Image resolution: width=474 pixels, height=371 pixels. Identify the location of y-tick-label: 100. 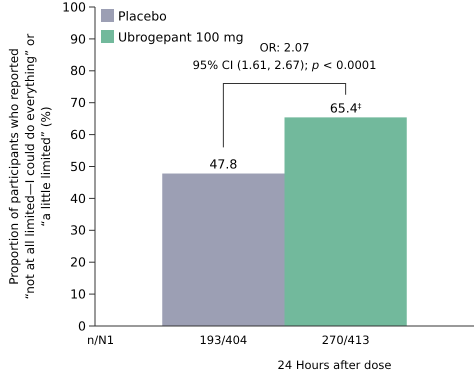
(74, 7).